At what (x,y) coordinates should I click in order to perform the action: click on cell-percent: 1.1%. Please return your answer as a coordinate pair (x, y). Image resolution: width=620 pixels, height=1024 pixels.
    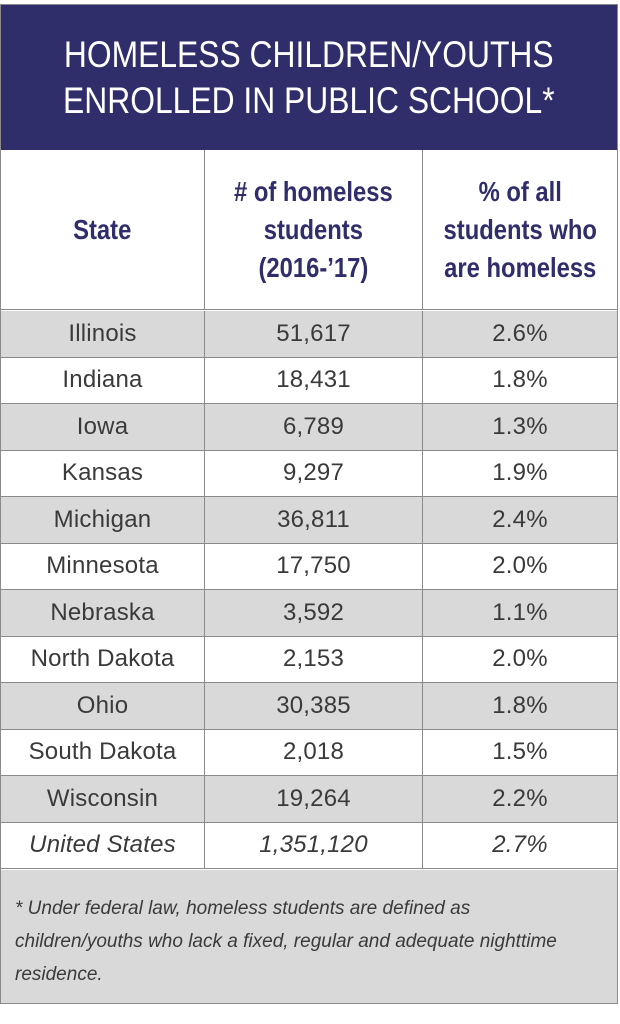
    Looking at the image, I should click on (520, 612).